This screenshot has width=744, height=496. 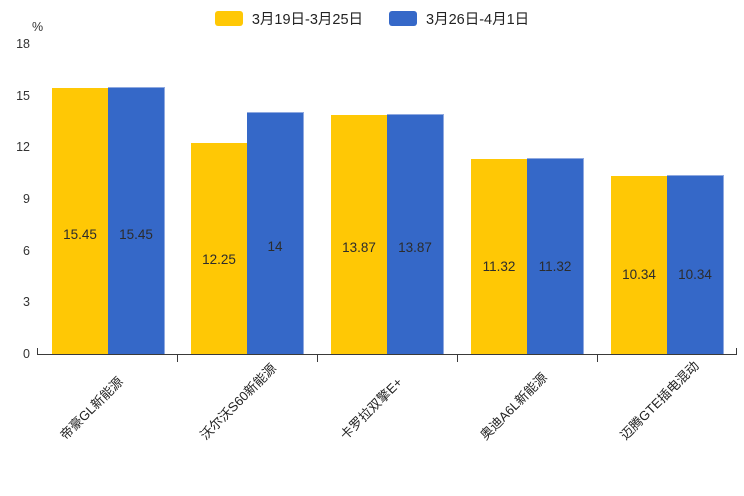 What do you see at coordinates (555, 256) in the screenshot?
I see `bar-series-2: 11.32` at bounding box center [555, 256].